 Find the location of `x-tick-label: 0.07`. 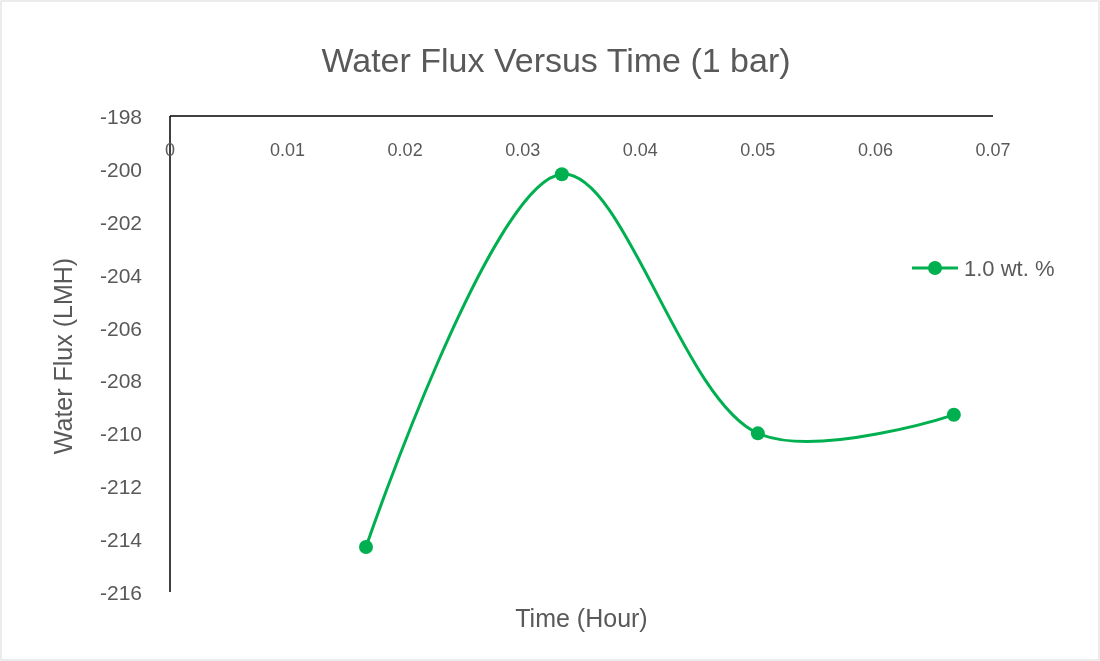

x-tick-label: 0.07 is located at coordinates (993, 150).